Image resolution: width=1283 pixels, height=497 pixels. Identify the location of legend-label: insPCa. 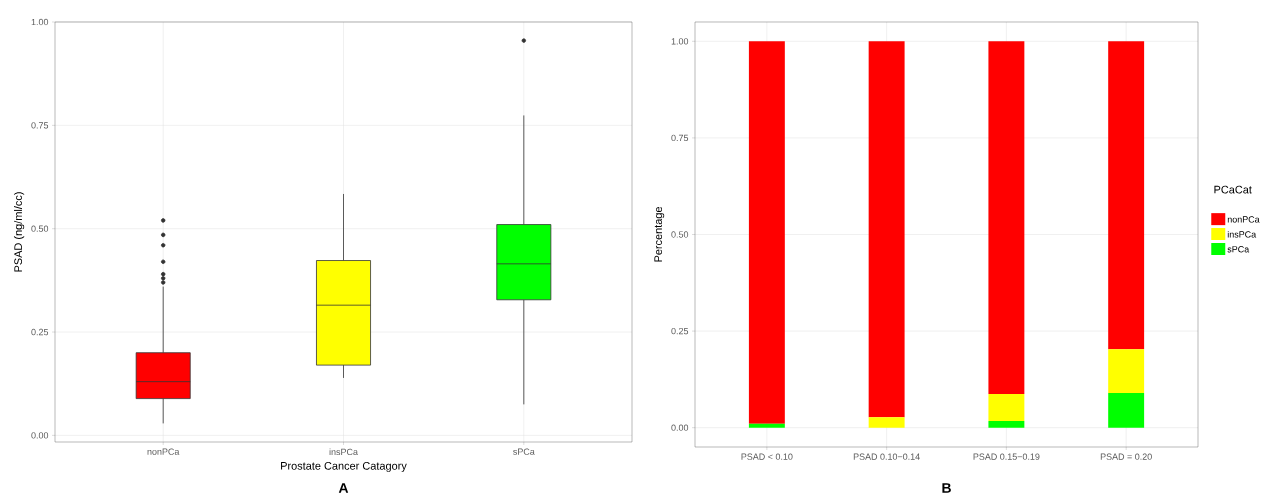
(1242, 234).